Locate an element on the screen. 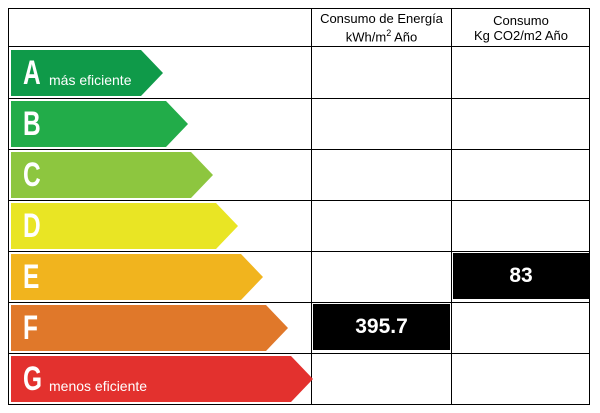 Image resolution: width=600 pixels, height=413 pixels. co2-column-header: Consumo Kg CO2/m2 Año is located at coordinates (521, 28).